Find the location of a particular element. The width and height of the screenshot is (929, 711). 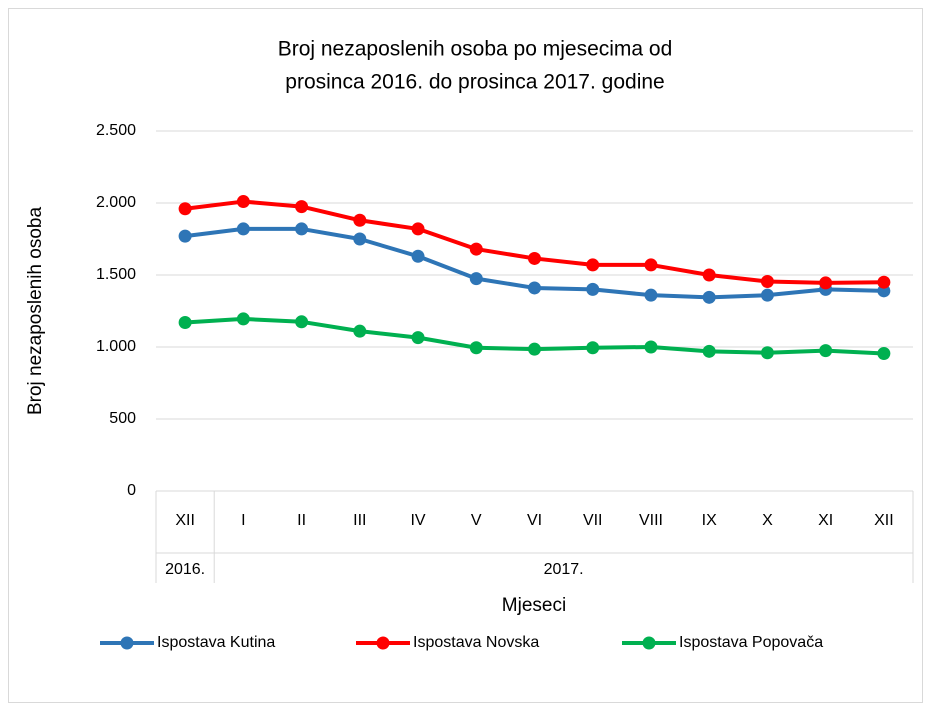

x-tick-label: VII is located at coordinates (593, 520).